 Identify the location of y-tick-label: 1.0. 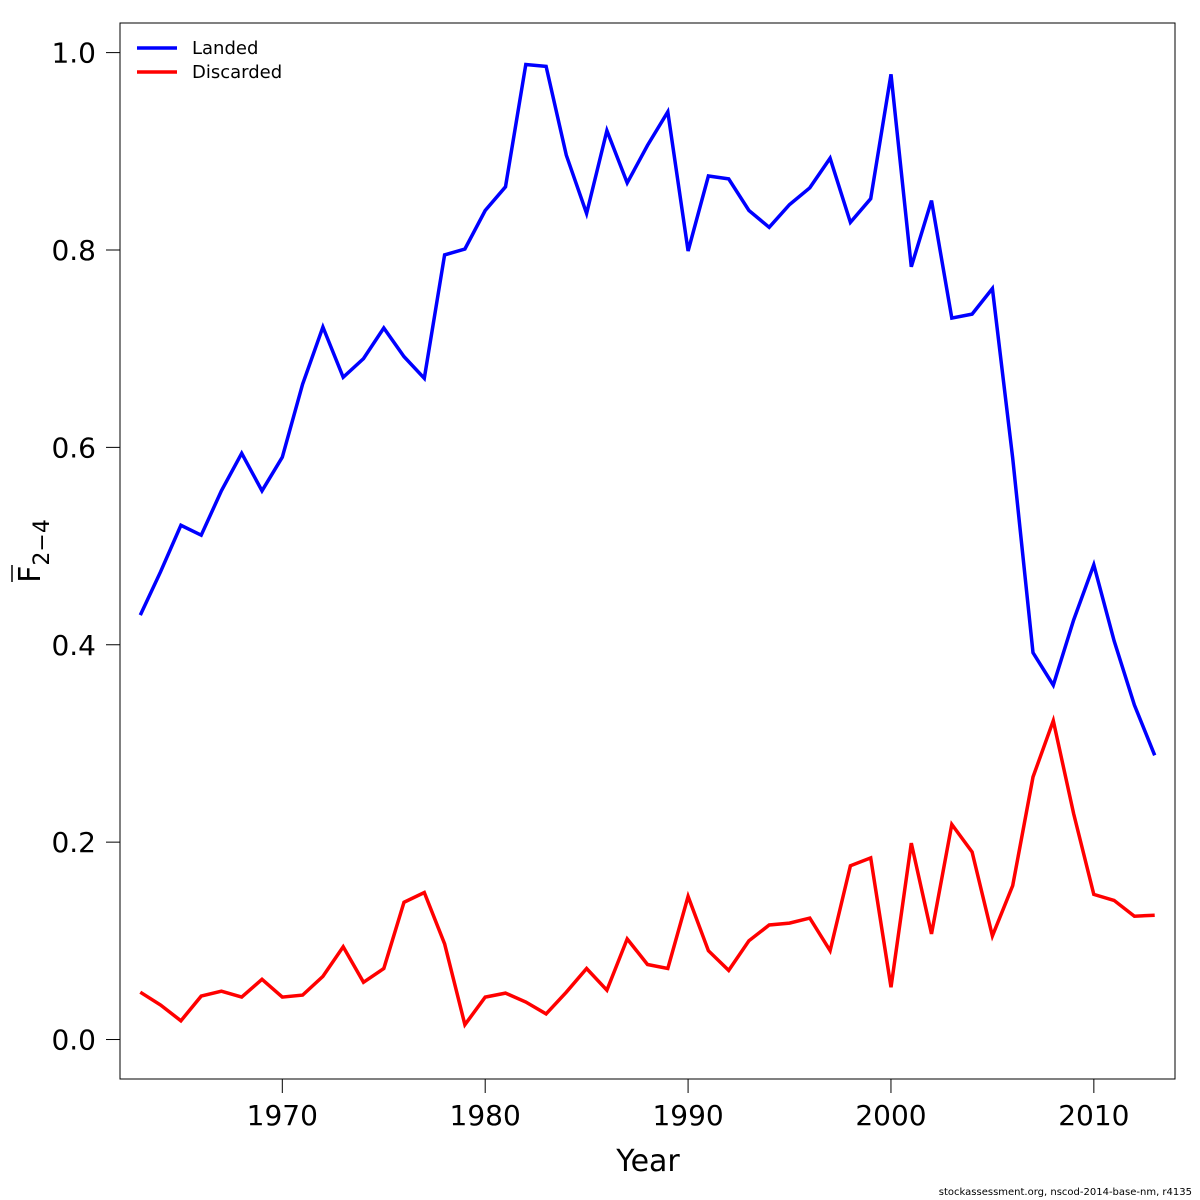
(73, 53).